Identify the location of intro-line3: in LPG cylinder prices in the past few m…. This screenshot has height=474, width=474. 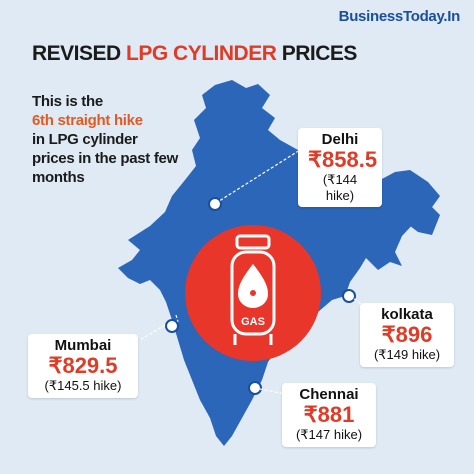
(105, 158).